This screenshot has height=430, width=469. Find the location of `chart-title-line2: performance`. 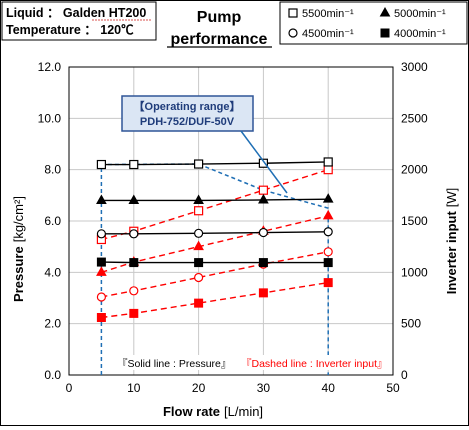

chart-title-line2: performance is located at coordinates (219, 39).